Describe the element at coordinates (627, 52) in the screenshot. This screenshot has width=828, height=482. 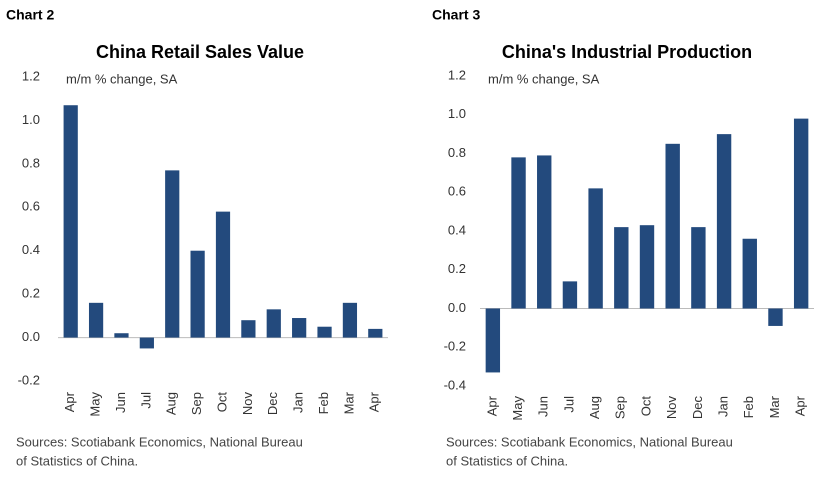
I see `chart-title: China's Industrial Production` at that location.